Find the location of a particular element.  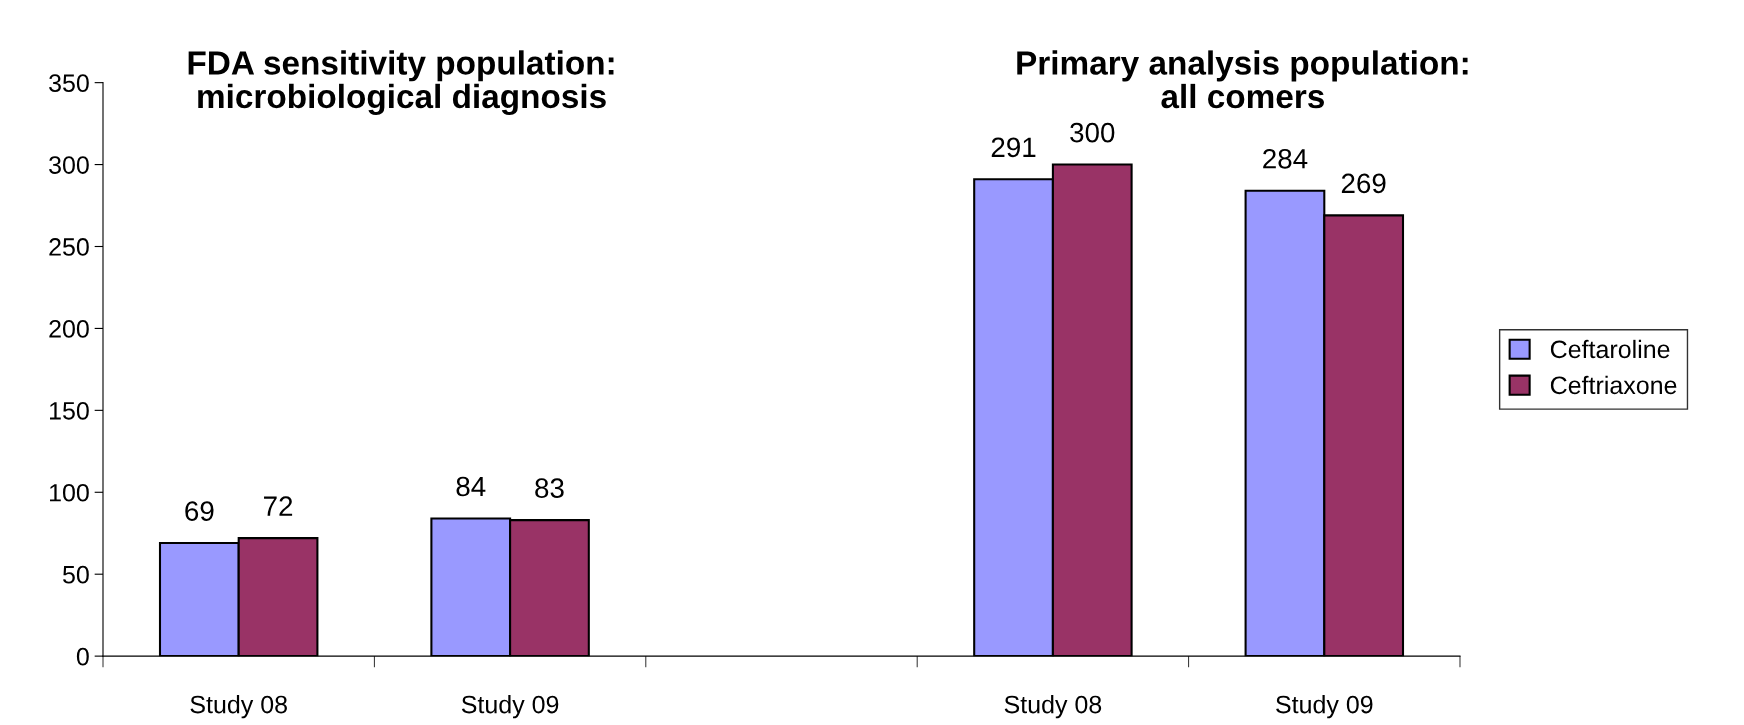

y-tick-label: 150 is located at coordinates (69, 410).